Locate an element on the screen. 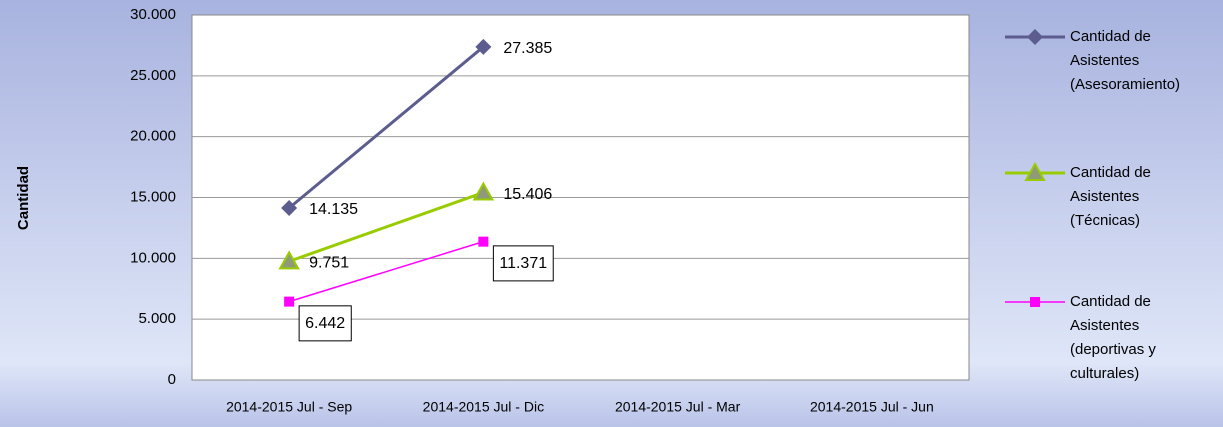 The image size is (1223, 427). data-label: 11.371 is located at coordinates (523, 263).